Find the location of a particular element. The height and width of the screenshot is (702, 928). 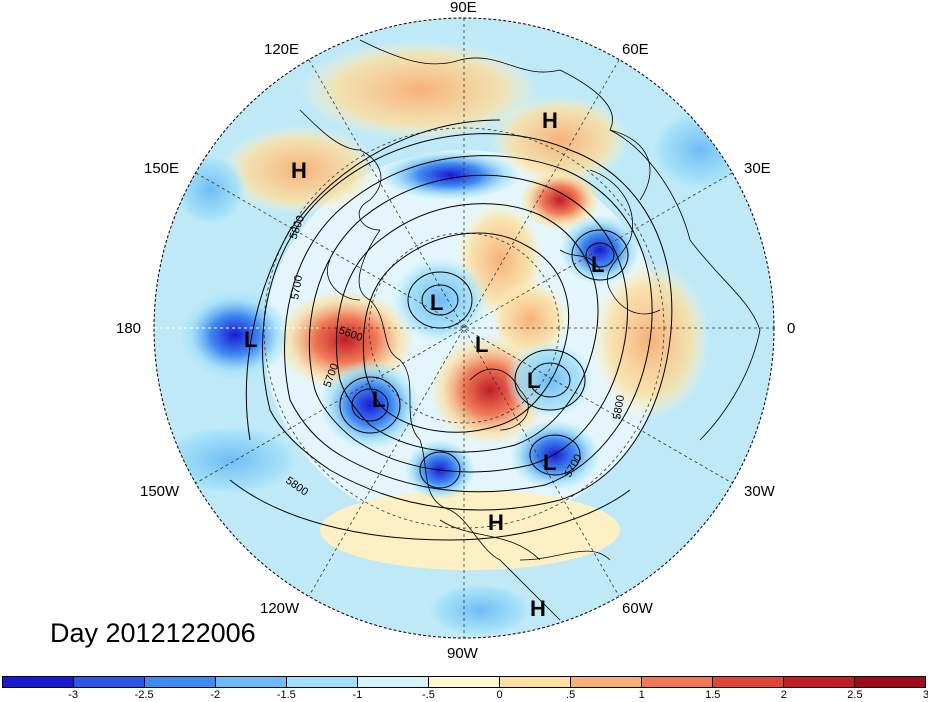

lon-label-150w: 150W is located at coordinates (160, 491).